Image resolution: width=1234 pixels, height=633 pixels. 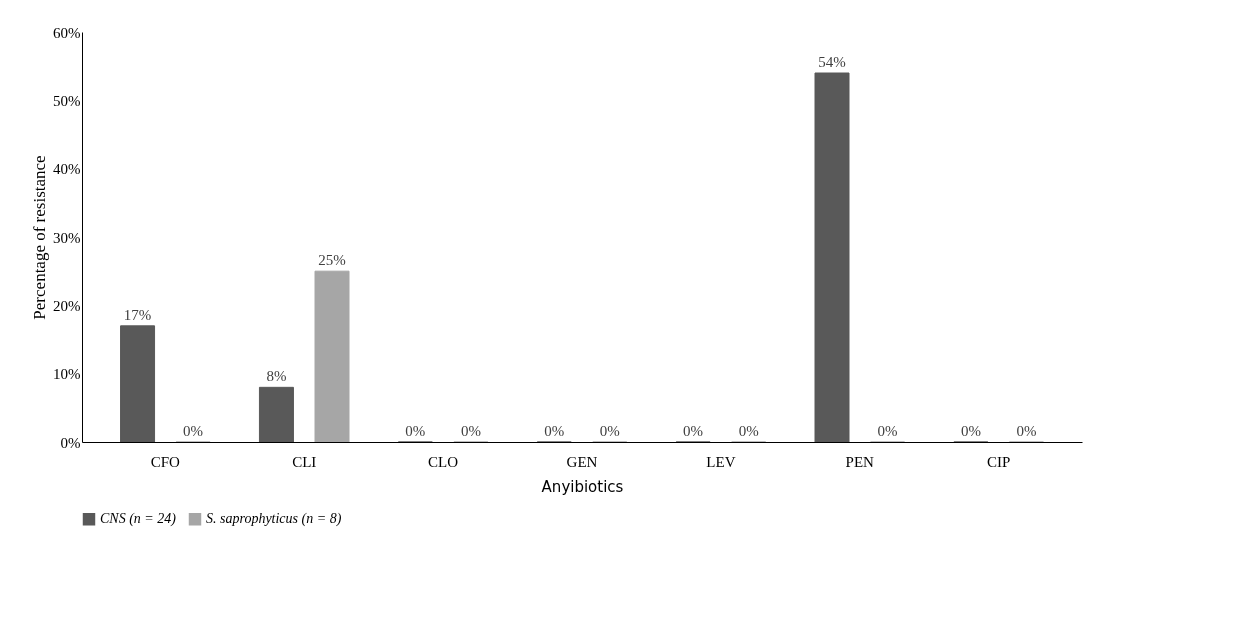 What do you see at coordinates (721, 461) in the screenshot?
I see `x-tick-label: LEV` at bounding box center [721, 461].